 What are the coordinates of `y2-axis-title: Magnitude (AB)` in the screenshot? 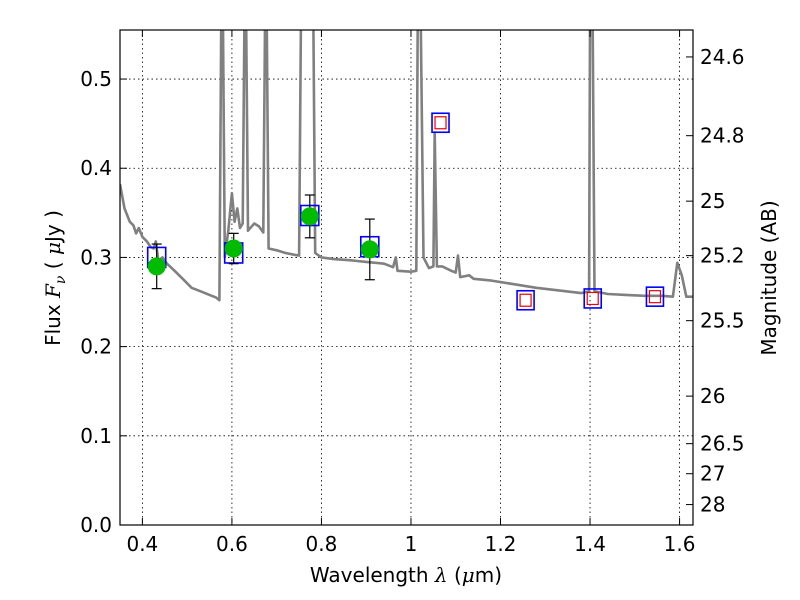 It's located at (769, 277).